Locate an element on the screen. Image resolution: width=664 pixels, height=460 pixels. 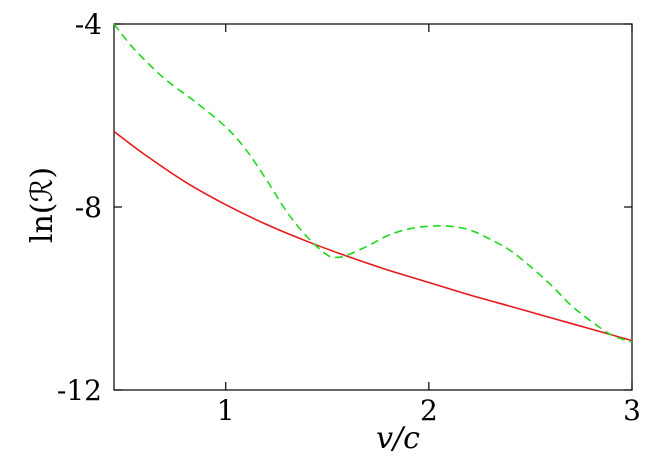
x-tick-label-1: 2 is located at coordinates (429, 410).